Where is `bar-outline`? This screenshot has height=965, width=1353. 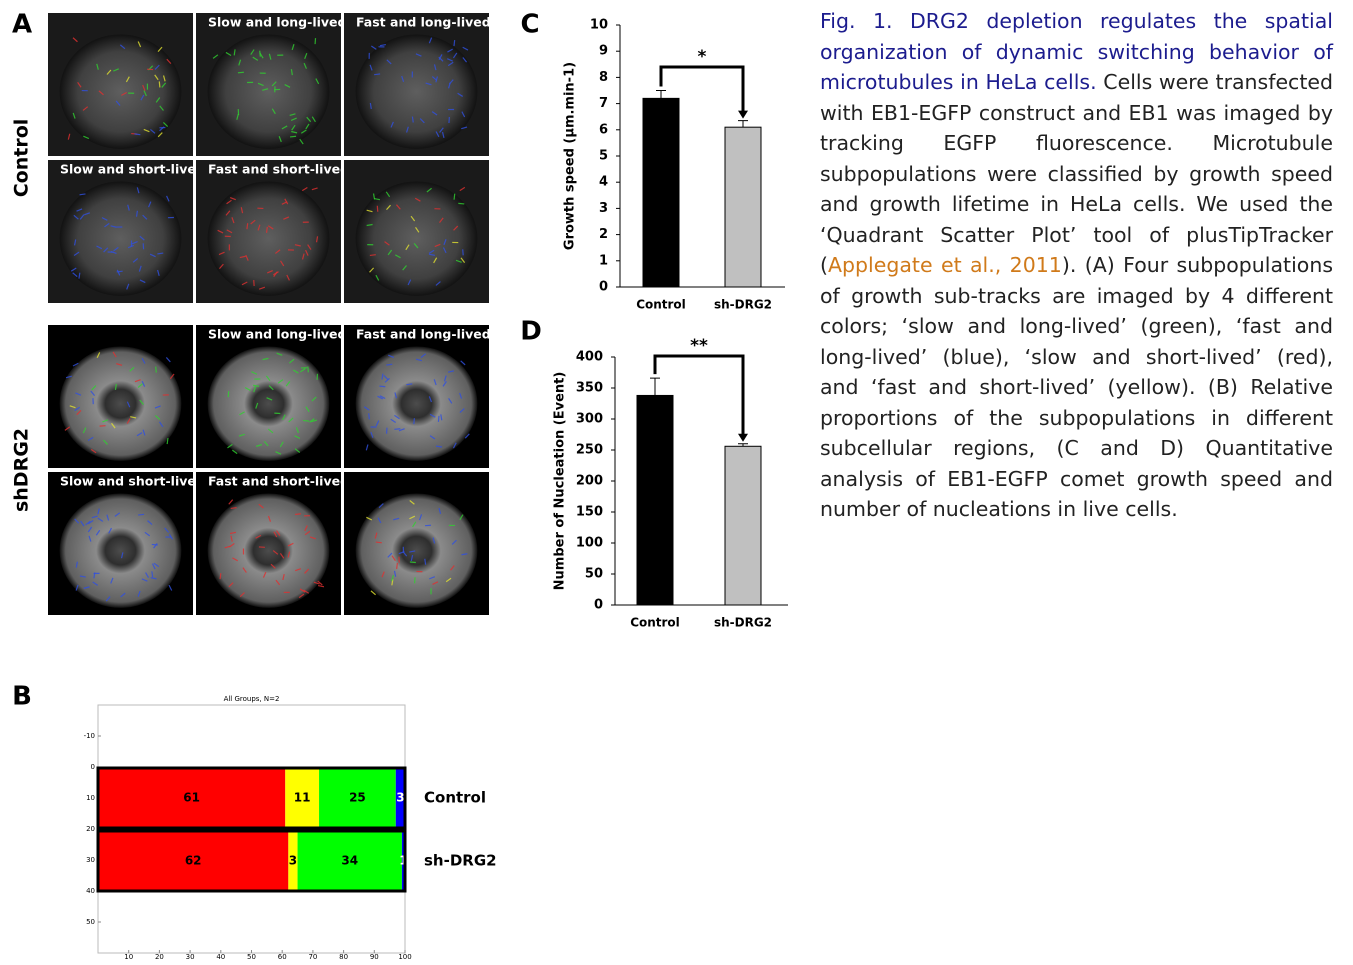 bar-outline is located at coordinates (251, 798).